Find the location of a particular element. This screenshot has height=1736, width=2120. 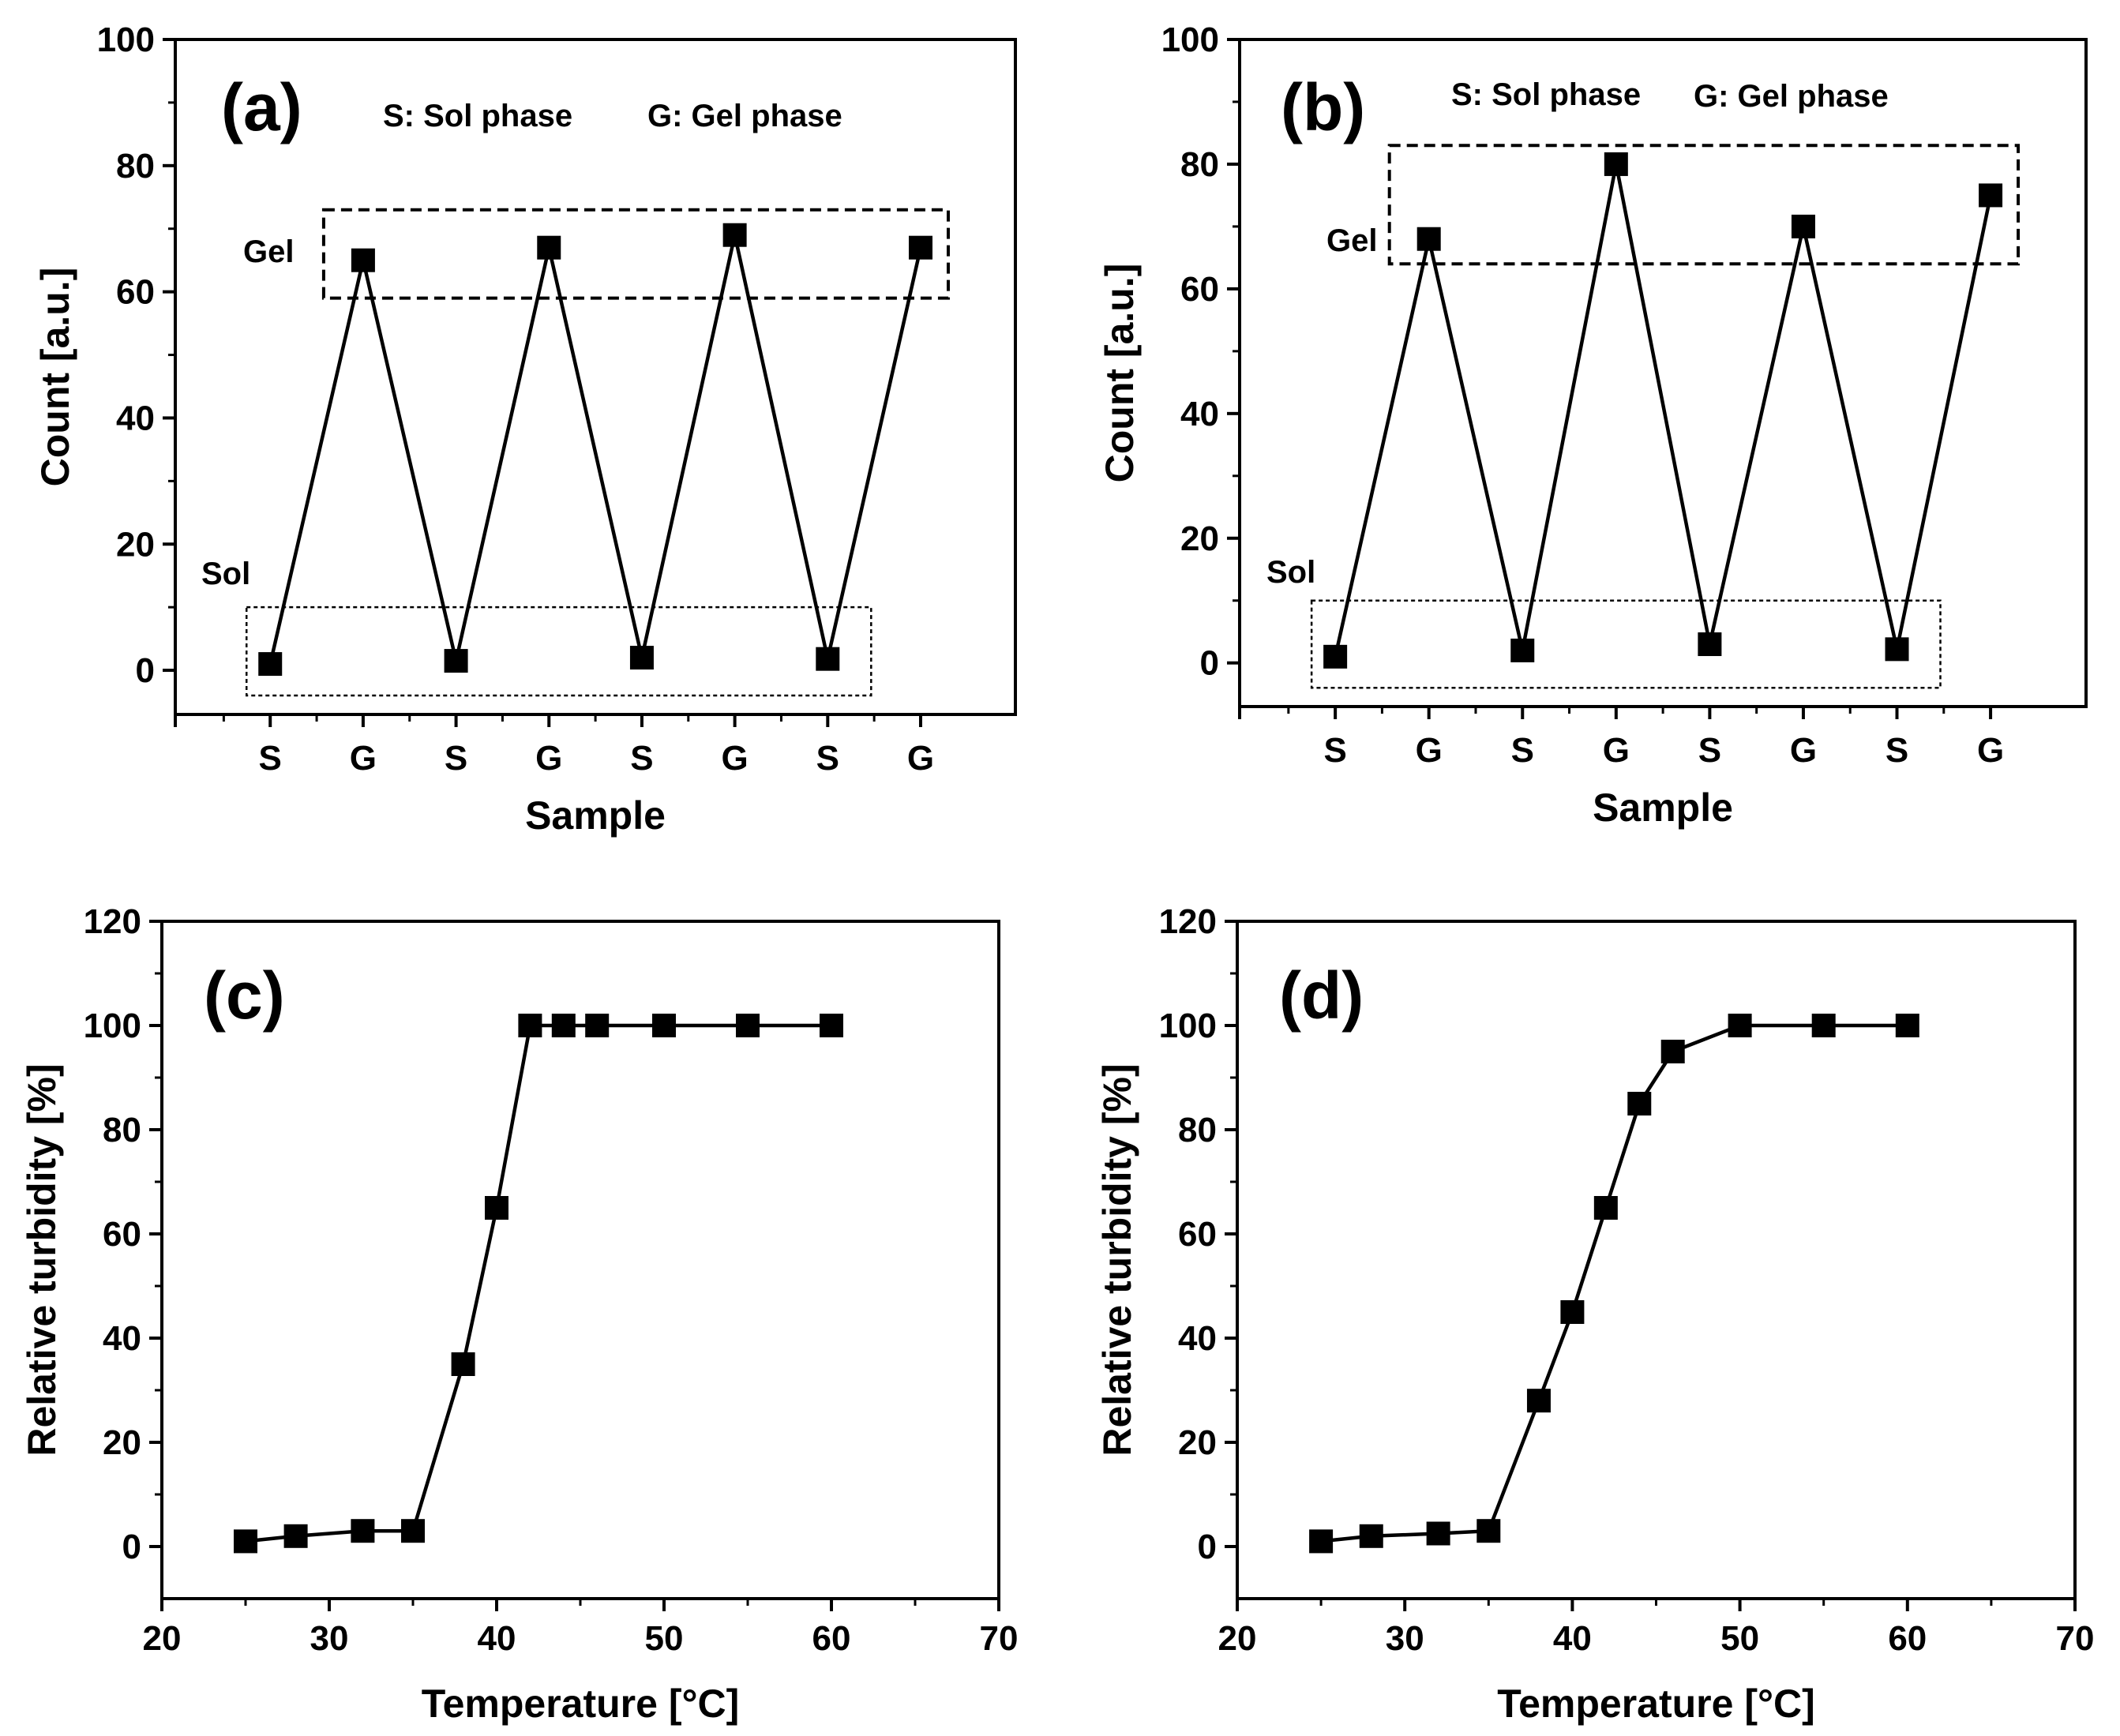

x-tick-label: 40 is located at coordinates (1573, 1638).